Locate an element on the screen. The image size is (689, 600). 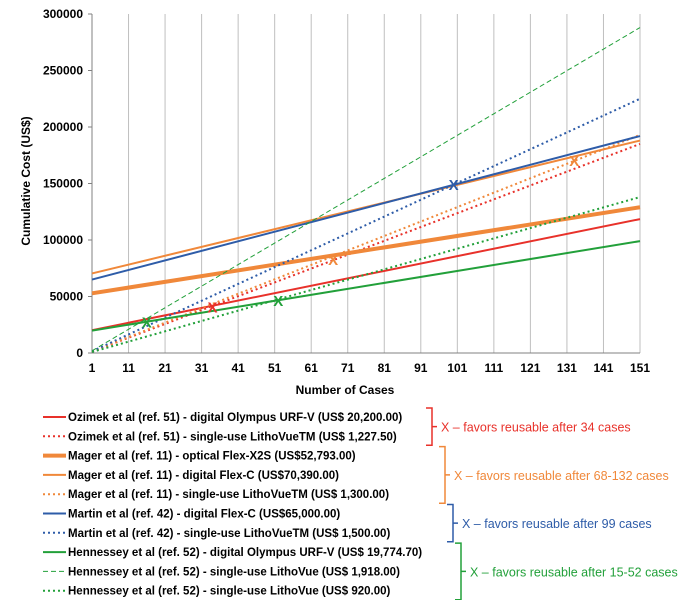
x-tick-label: 81 is located at coordinates (385, 368).